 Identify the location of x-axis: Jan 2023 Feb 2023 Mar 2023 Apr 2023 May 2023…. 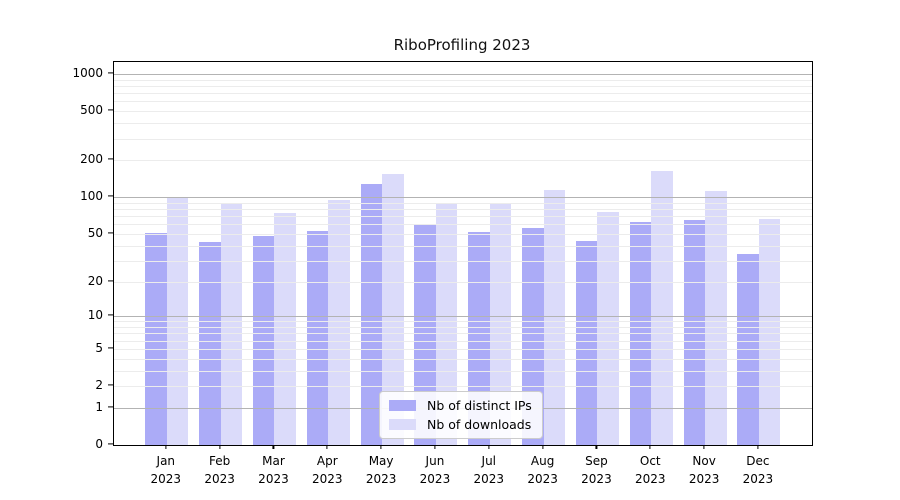
(462, 472).